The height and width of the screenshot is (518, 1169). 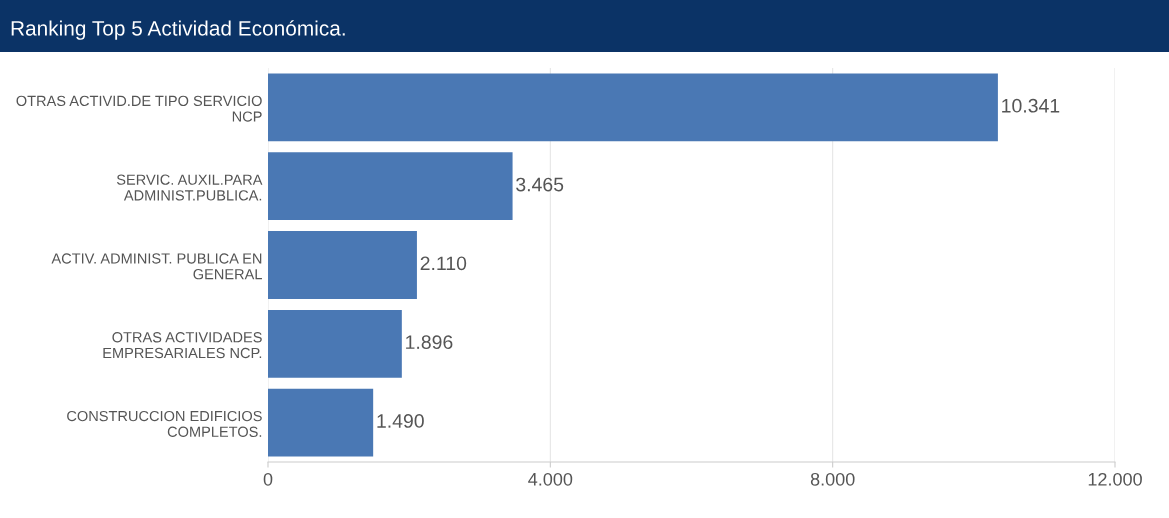 What do you see at coordinates (832, 479) in the screenshot?
I see `x-tick-label: 8.000` at bounding box center [832, 479].